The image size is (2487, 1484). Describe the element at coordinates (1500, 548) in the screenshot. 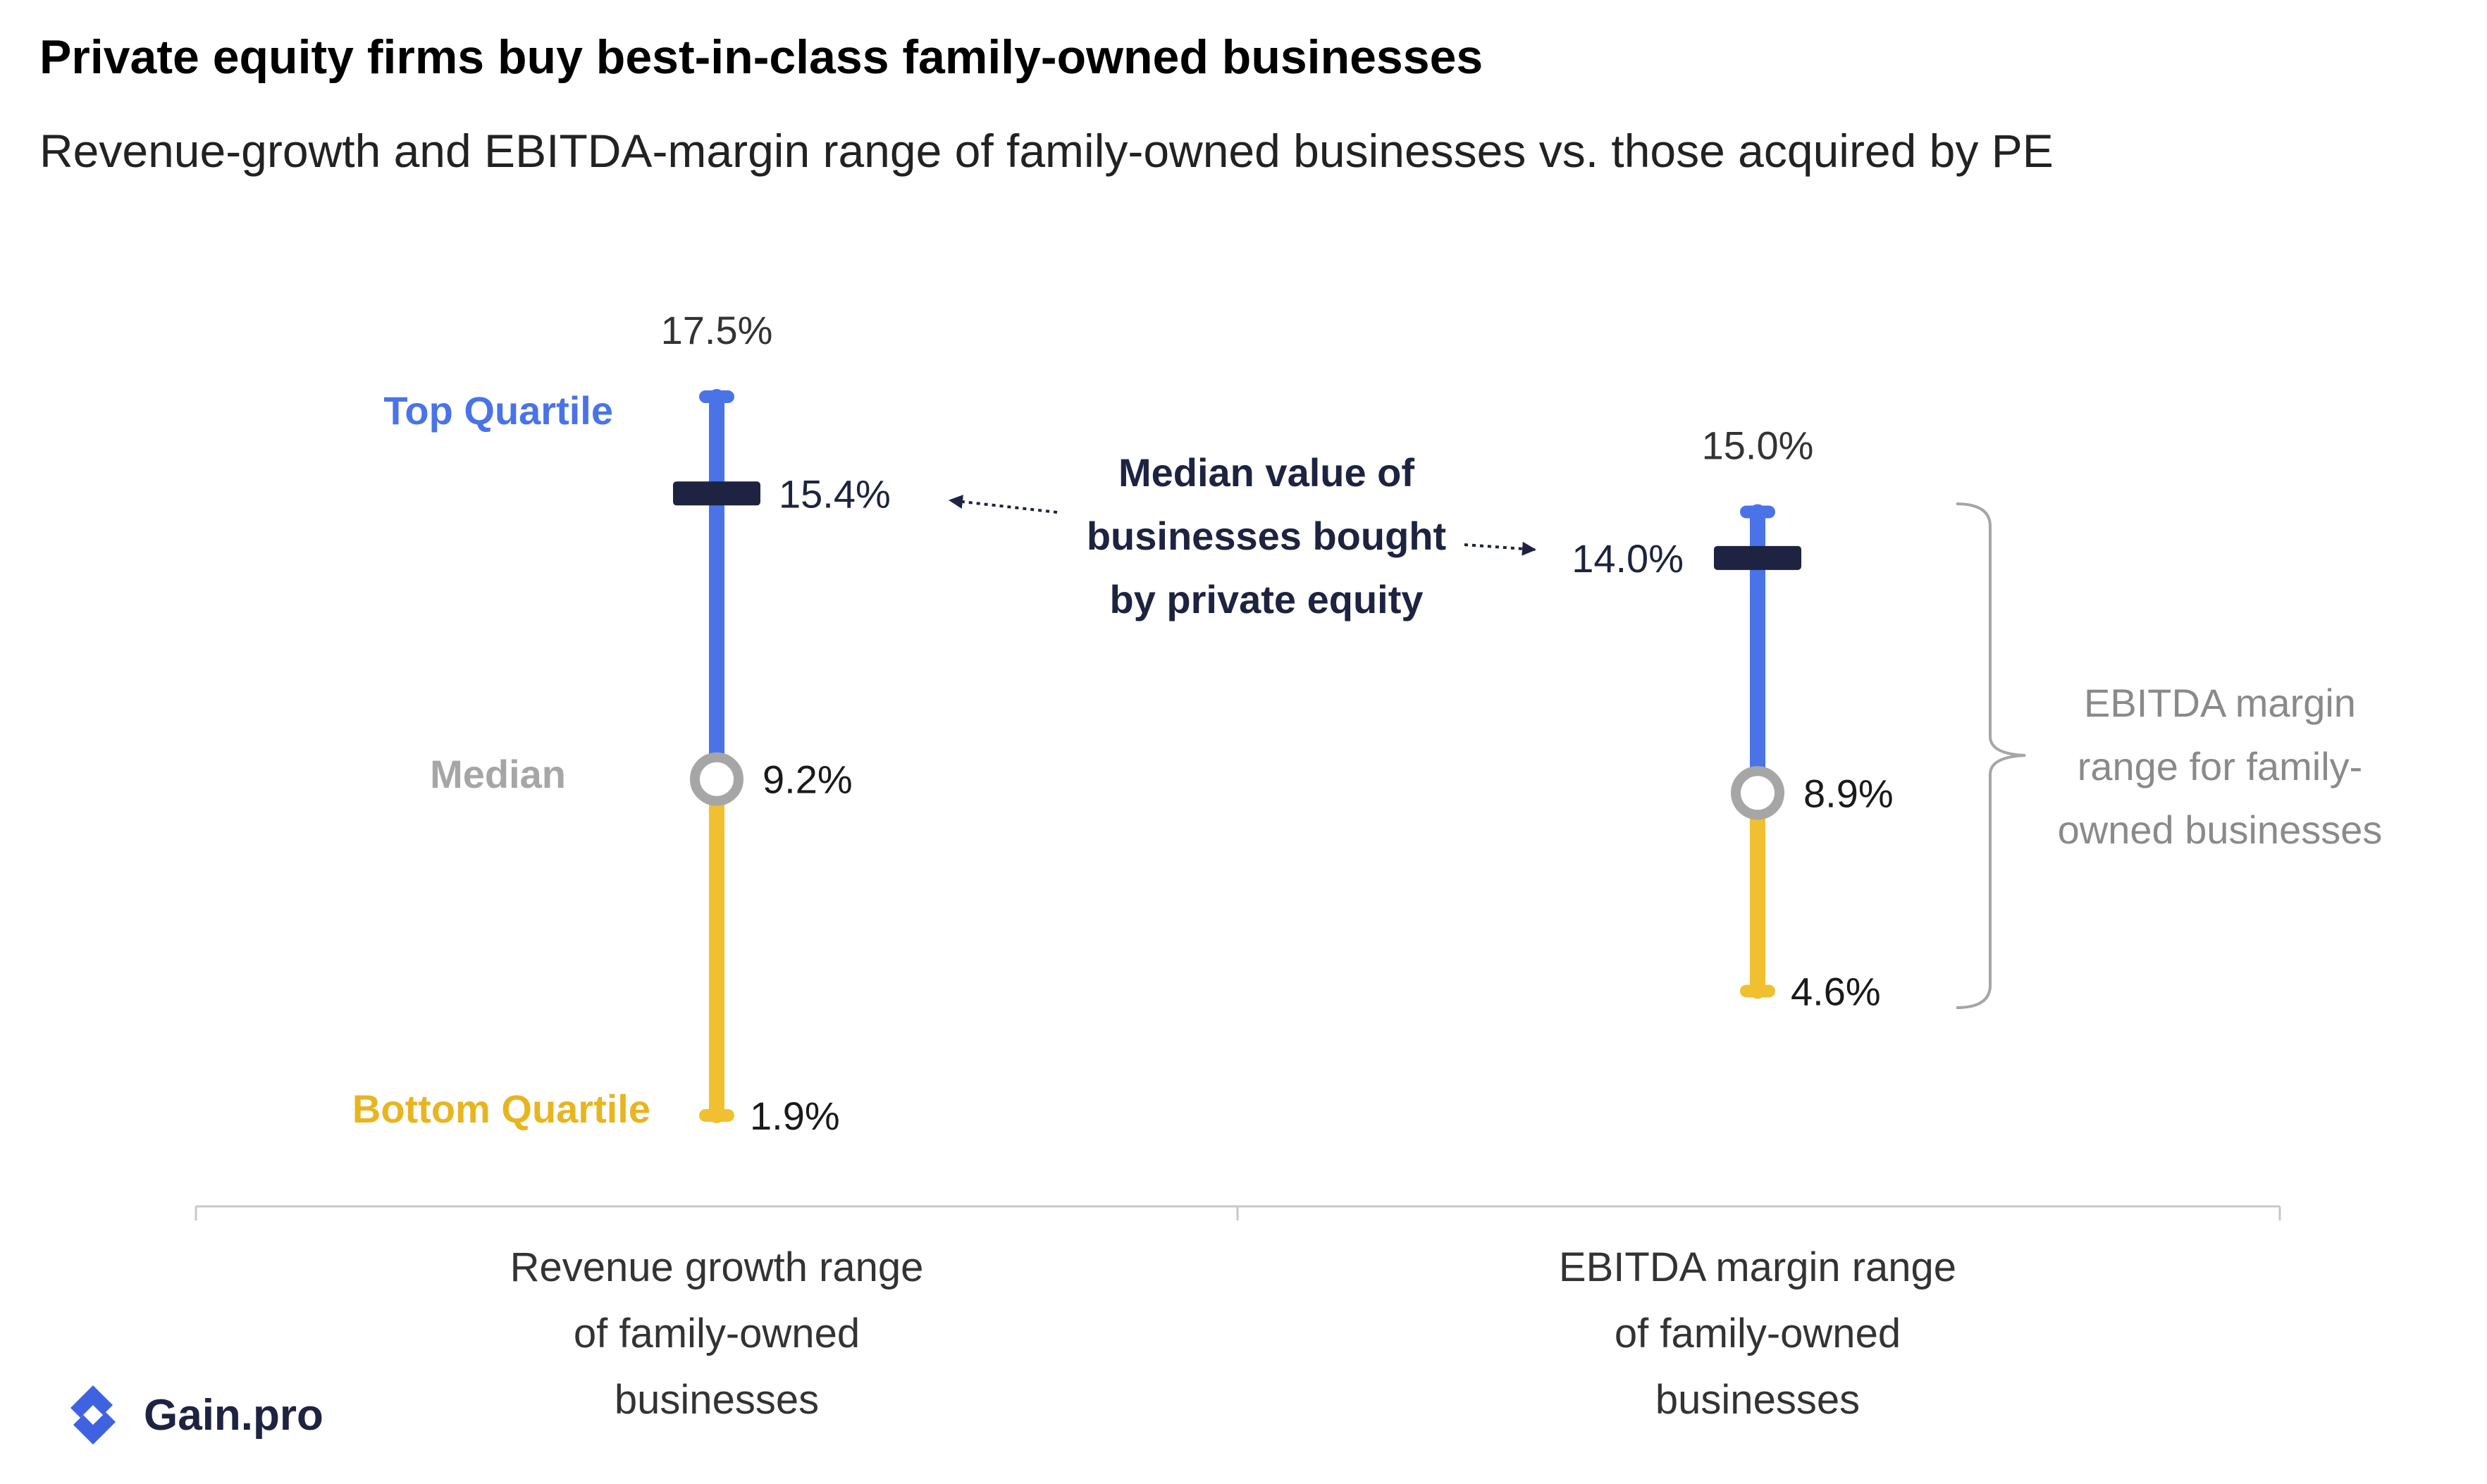

I see `annotation-arrow-right` at that location.